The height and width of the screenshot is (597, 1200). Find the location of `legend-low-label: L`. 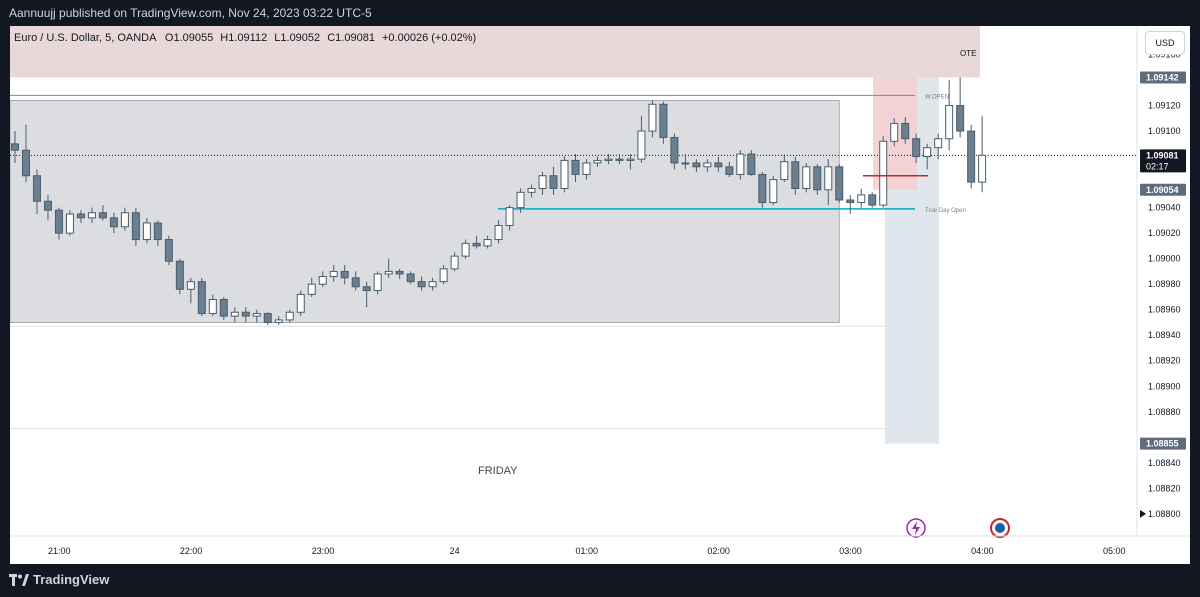

legend-low-label: L is located at coordinates (277, 38).